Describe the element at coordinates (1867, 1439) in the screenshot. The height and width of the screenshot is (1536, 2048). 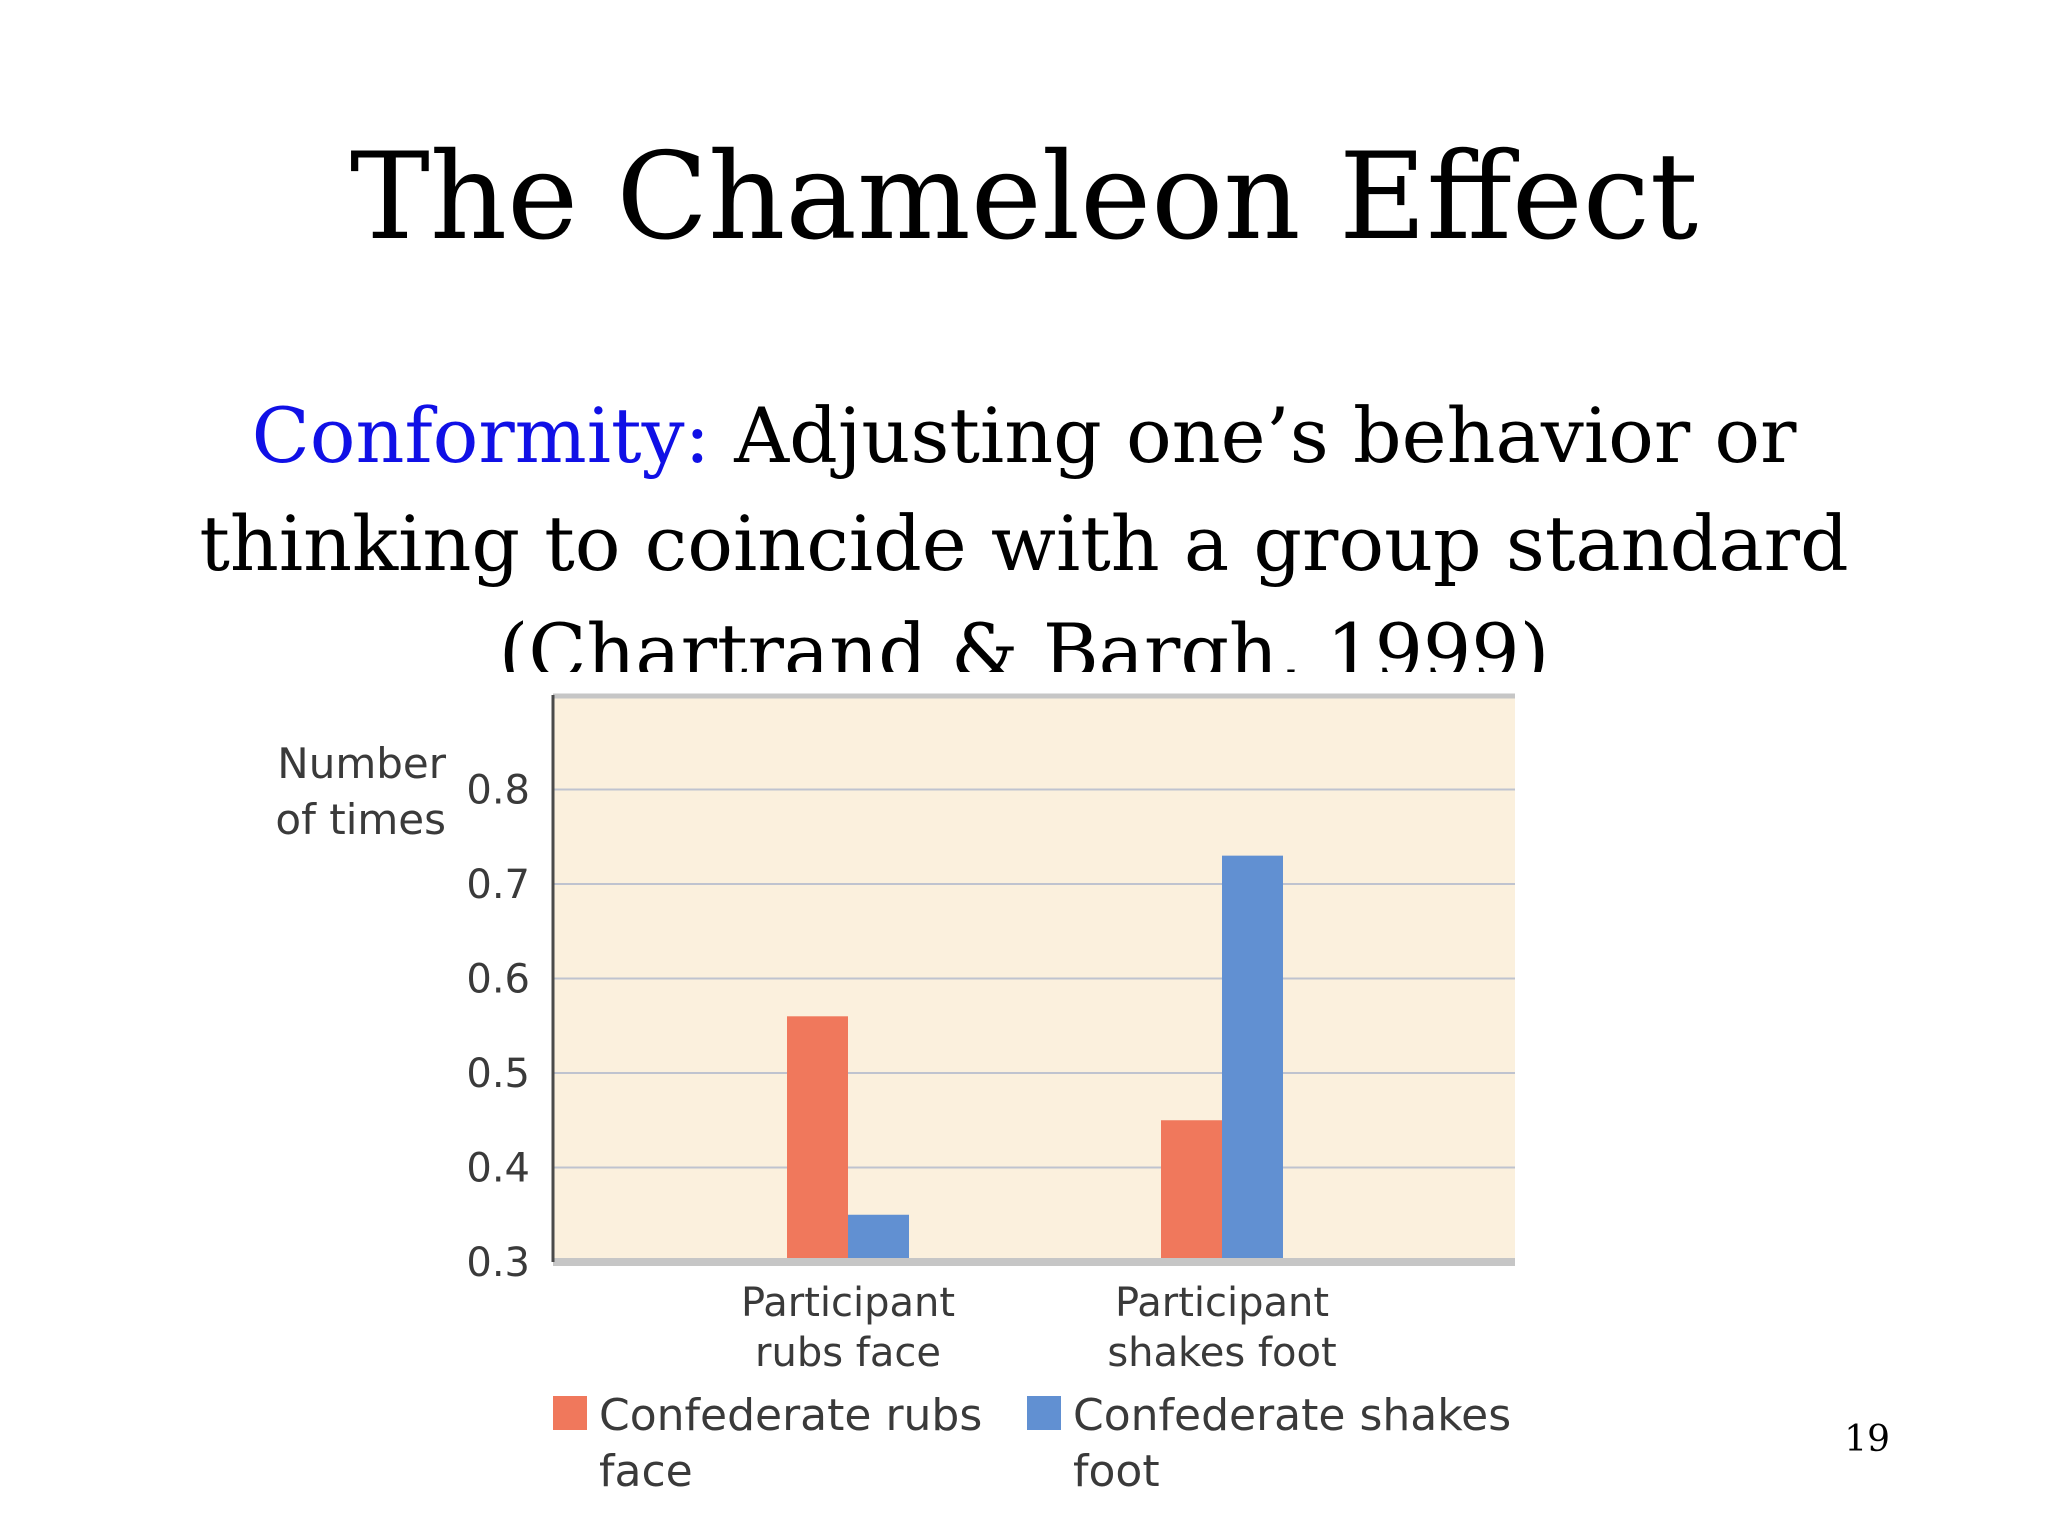
I see `page-number: 19` at that location.